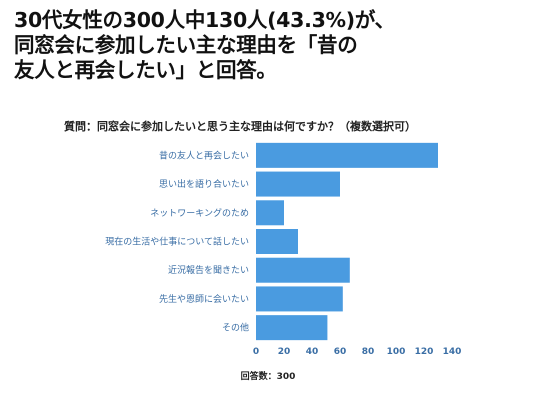  What do you see at coordinates (340, 352) in the screenshot?
I see `x-tick-label-3: 60` at bounding box center [340, 352].